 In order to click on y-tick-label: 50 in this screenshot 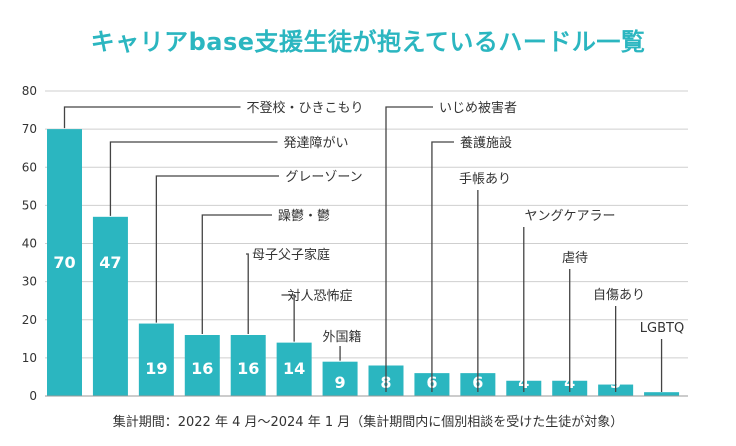, I will do `click(29, 205)`.